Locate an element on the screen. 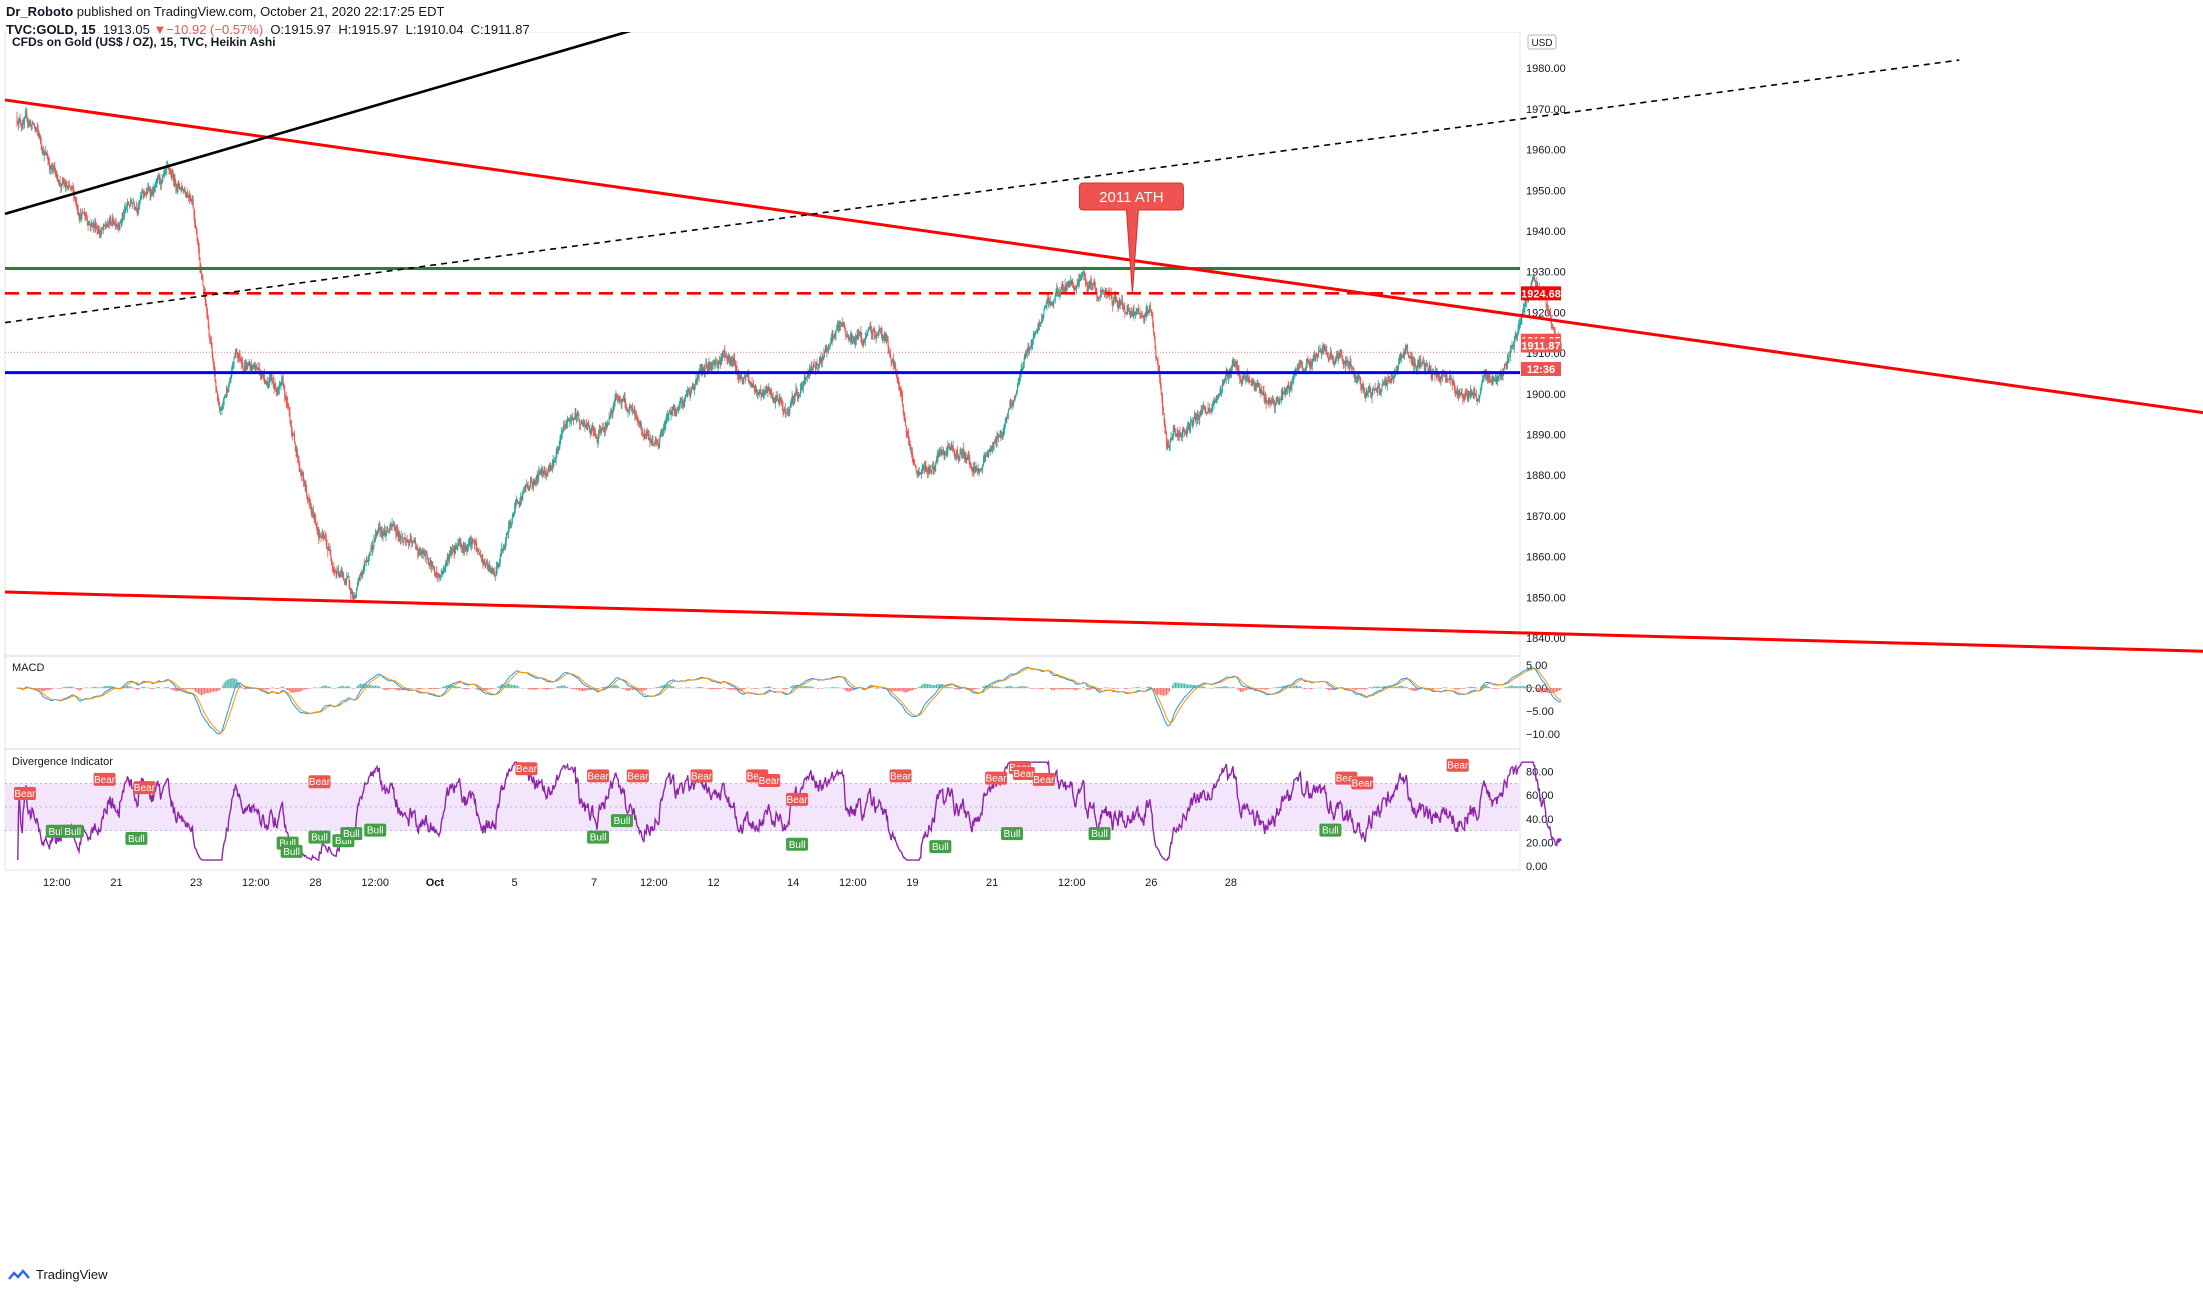 The image size is (2203, 1290). rsi-tick-label: 80.00 is located at coordinates (1540, 773).